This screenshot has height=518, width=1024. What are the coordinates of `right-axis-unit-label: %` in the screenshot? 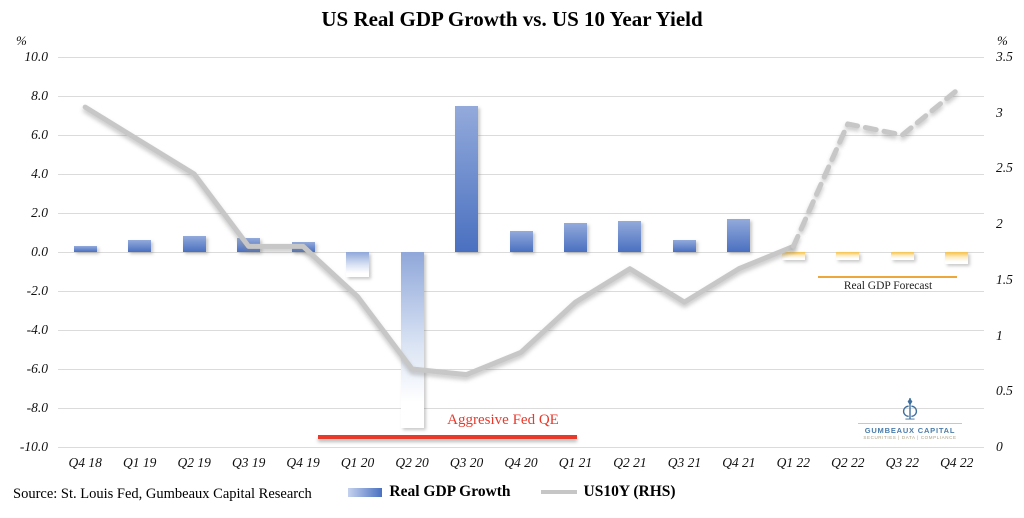 It's located at (1002, 40).